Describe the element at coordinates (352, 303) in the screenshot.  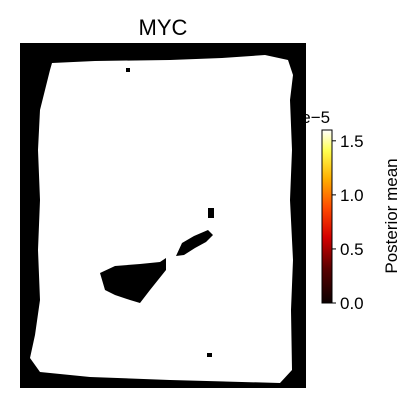
I see `colorbar-tick-label: 0.0` at that location.